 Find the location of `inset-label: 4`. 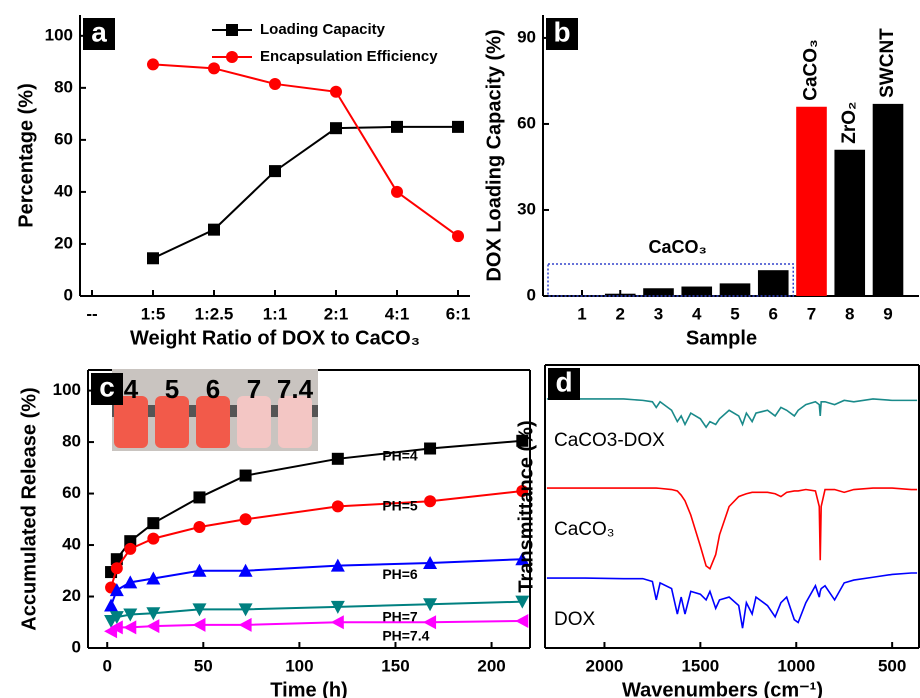

inset-label: 4 is located at coordinates (131, 389).